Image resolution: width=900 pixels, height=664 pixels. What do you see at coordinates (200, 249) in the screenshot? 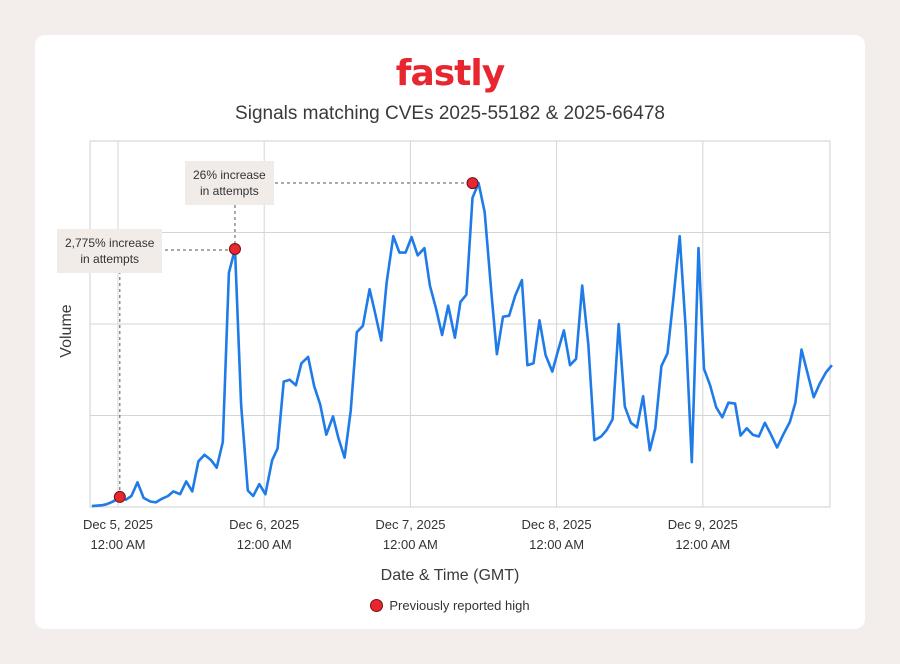
I see `leader-line-26-horizontal` at bounding box center [200, 249].